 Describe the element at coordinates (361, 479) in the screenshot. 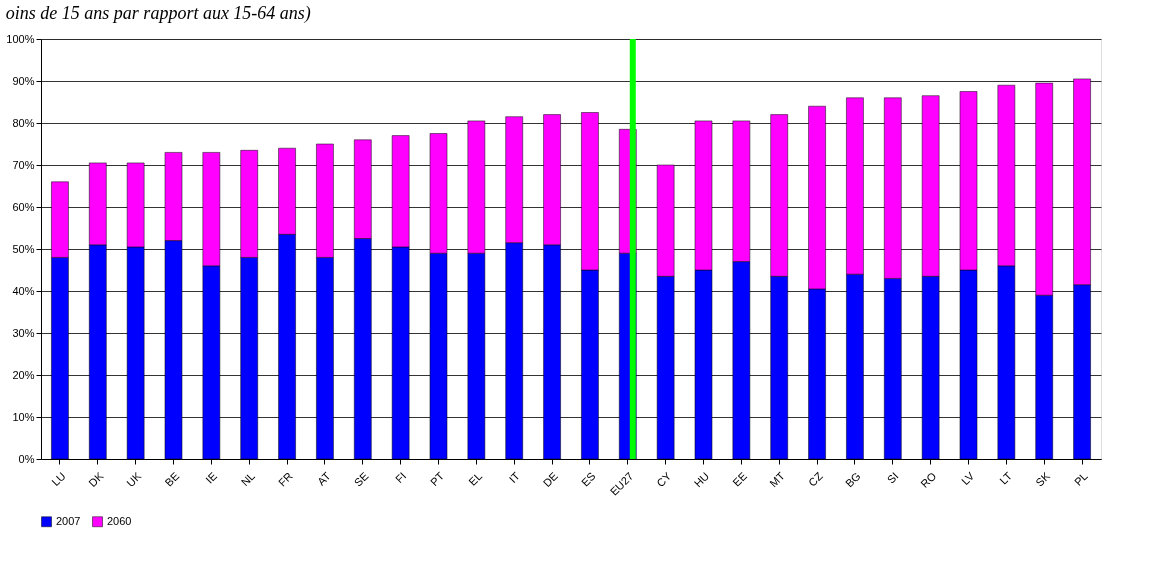

I see `x-tick-label: SE` at that location.